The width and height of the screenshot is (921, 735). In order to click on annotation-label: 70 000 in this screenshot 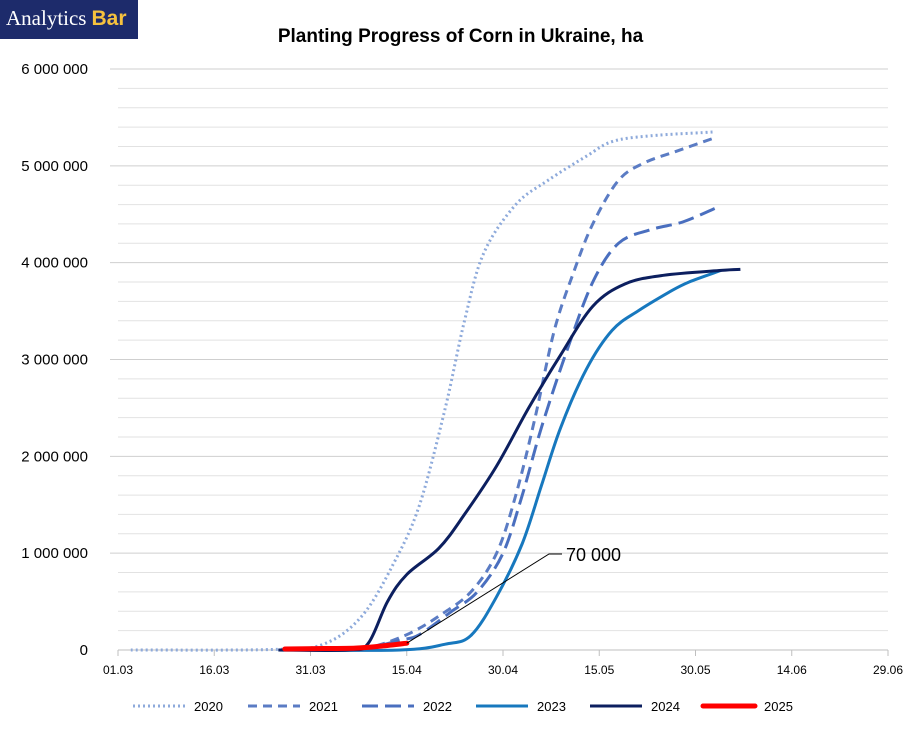, I will do `click(593, 555)`.